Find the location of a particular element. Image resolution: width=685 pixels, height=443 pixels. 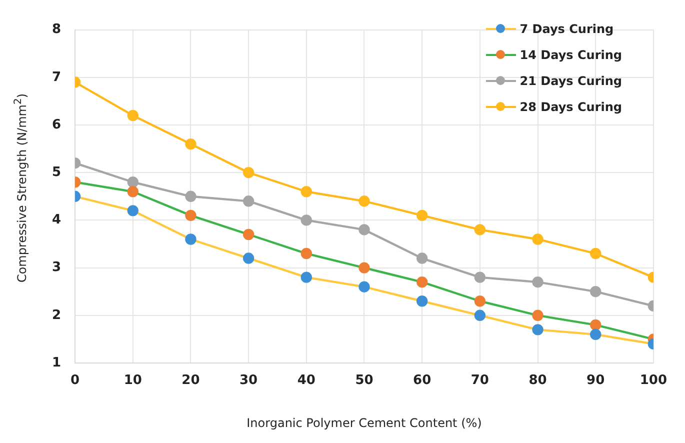

legend-label: 28 Days Curing is located at coordinates (571, 107).